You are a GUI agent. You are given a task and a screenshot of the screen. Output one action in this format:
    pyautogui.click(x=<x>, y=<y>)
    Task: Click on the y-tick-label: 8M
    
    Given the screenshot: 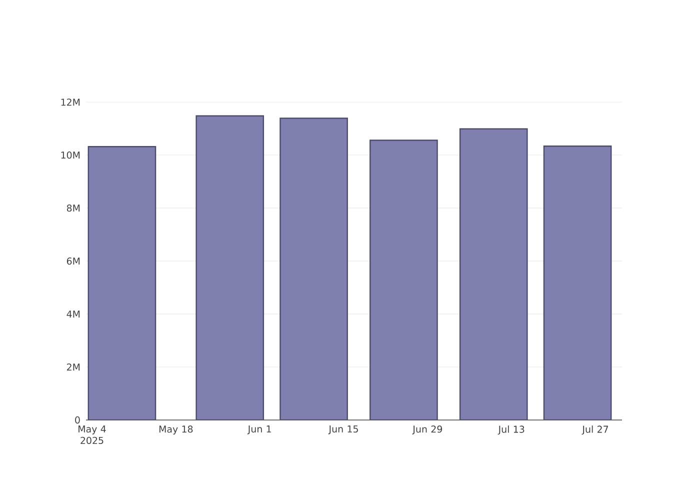 What is the action you would take?
    pyautogui.click(x=73, y=208)
    